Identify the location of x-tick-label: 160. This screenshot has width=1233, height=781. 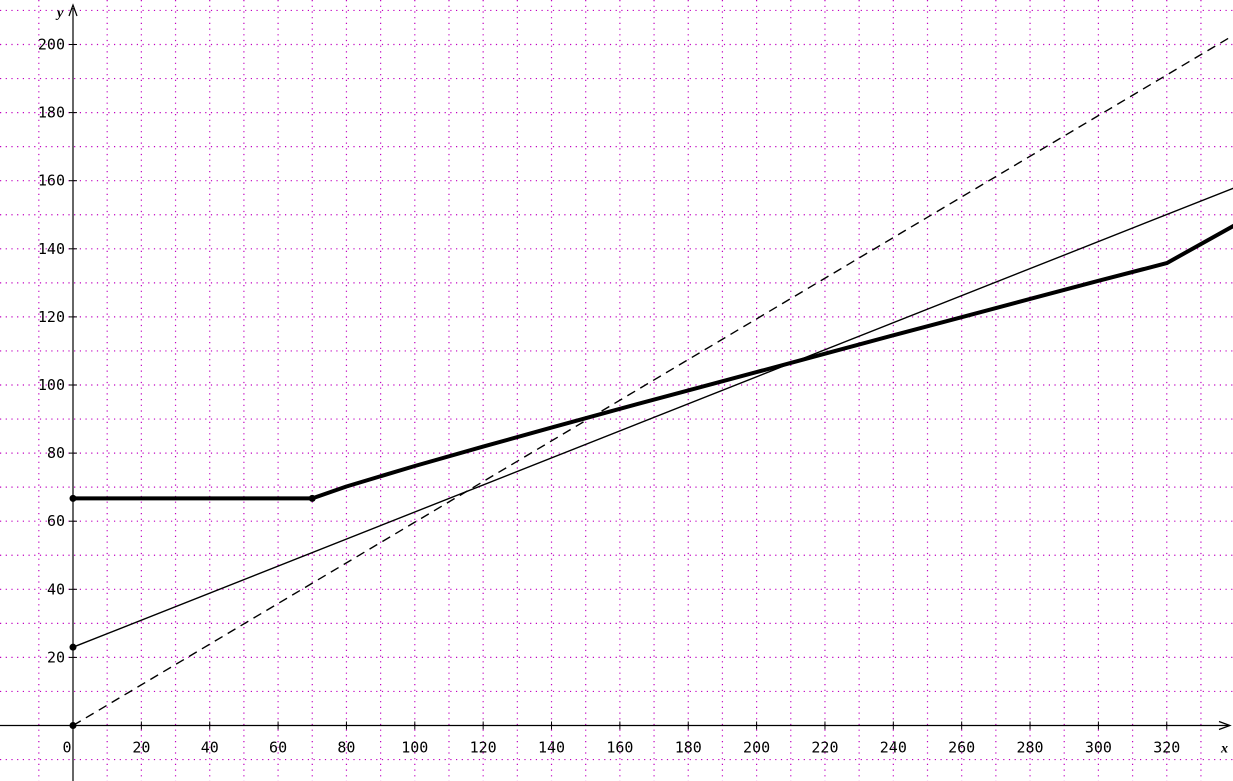
(619, 748).